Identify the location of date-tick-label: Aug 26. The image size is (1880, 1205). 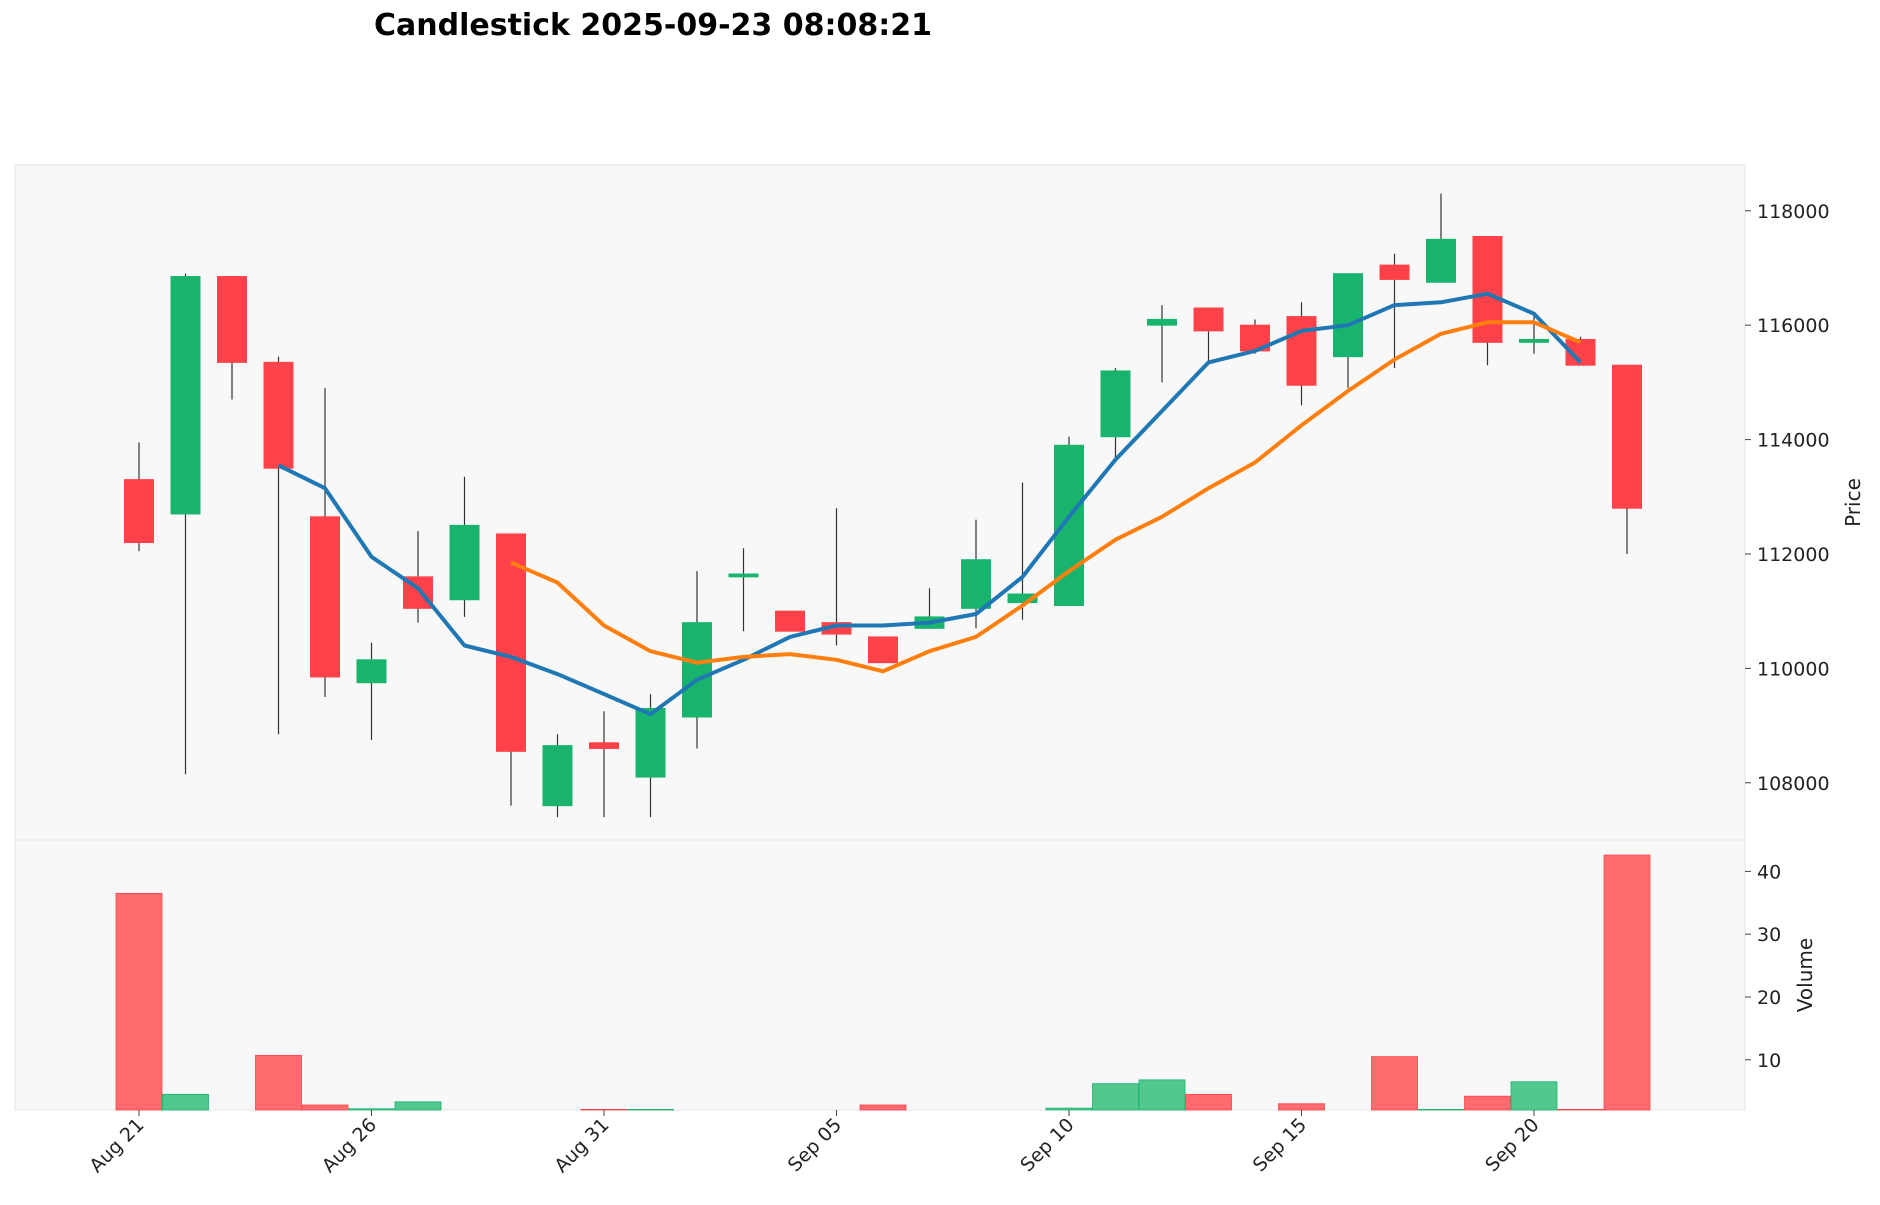
(349, 1145).